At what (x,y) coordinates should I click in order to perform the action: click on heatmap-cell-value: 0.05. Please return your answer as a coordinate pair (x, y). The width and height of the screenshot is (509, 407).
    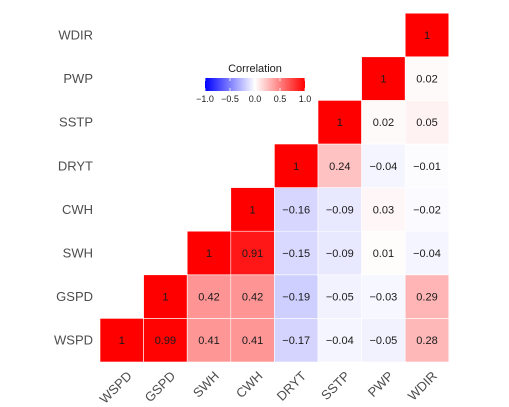
    Looking at the image, I should click on (426, 123).